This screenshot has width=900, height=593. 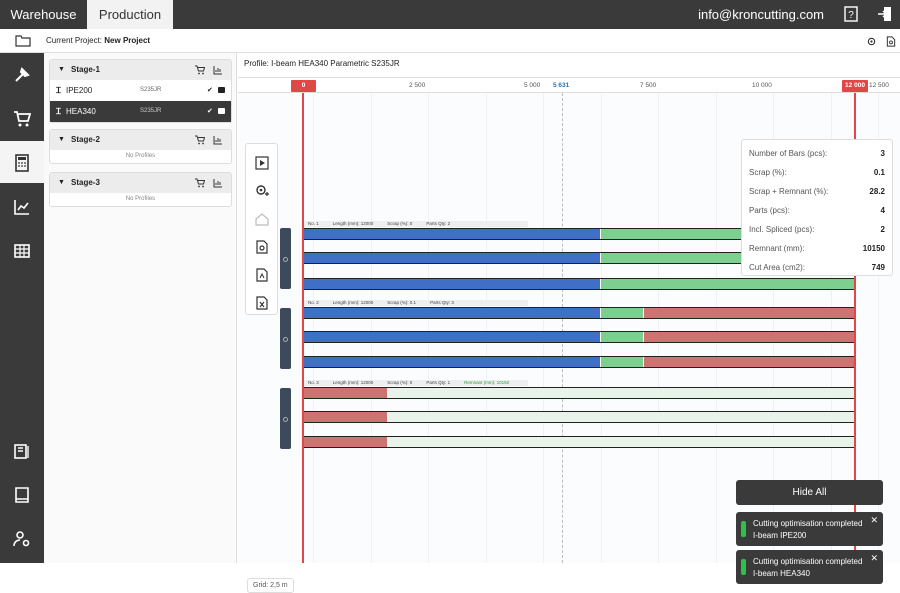 I want to click on settings-icon, so click(x=871, y=41).